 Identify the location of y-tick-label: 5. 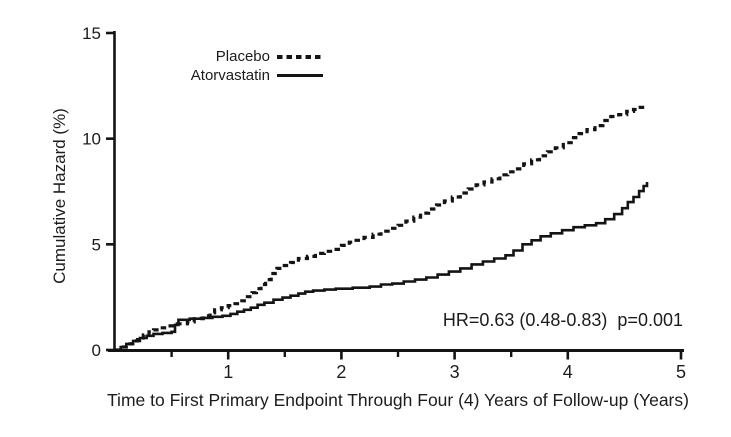
(96, 244).